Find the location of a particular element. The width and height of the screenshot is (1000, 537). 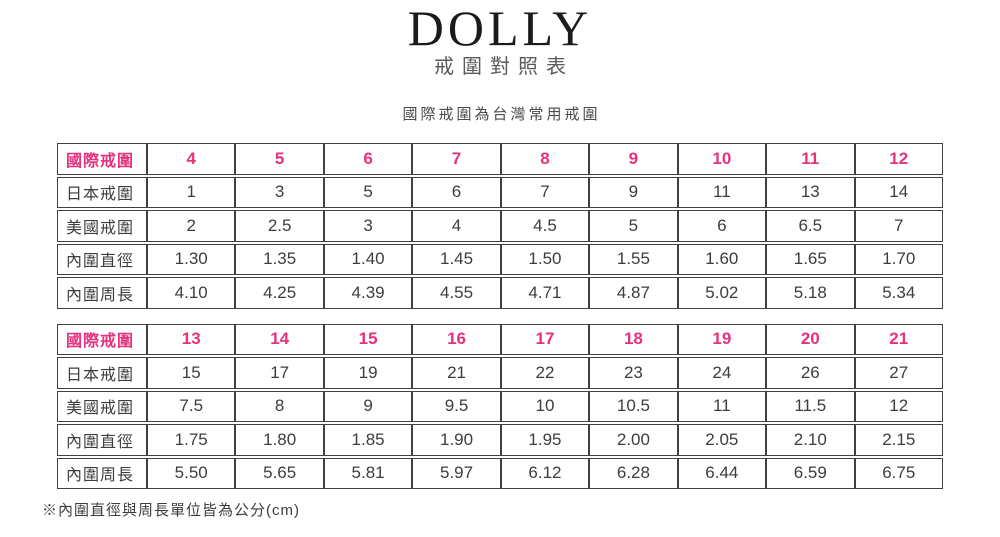

value-cell: 6.59 is located at coordinates (810, 473).